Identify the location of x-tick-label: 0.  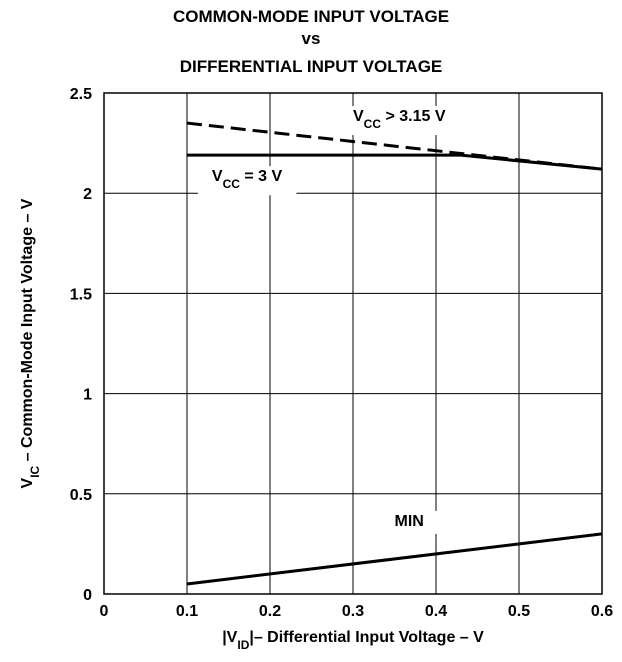
(104, 611).